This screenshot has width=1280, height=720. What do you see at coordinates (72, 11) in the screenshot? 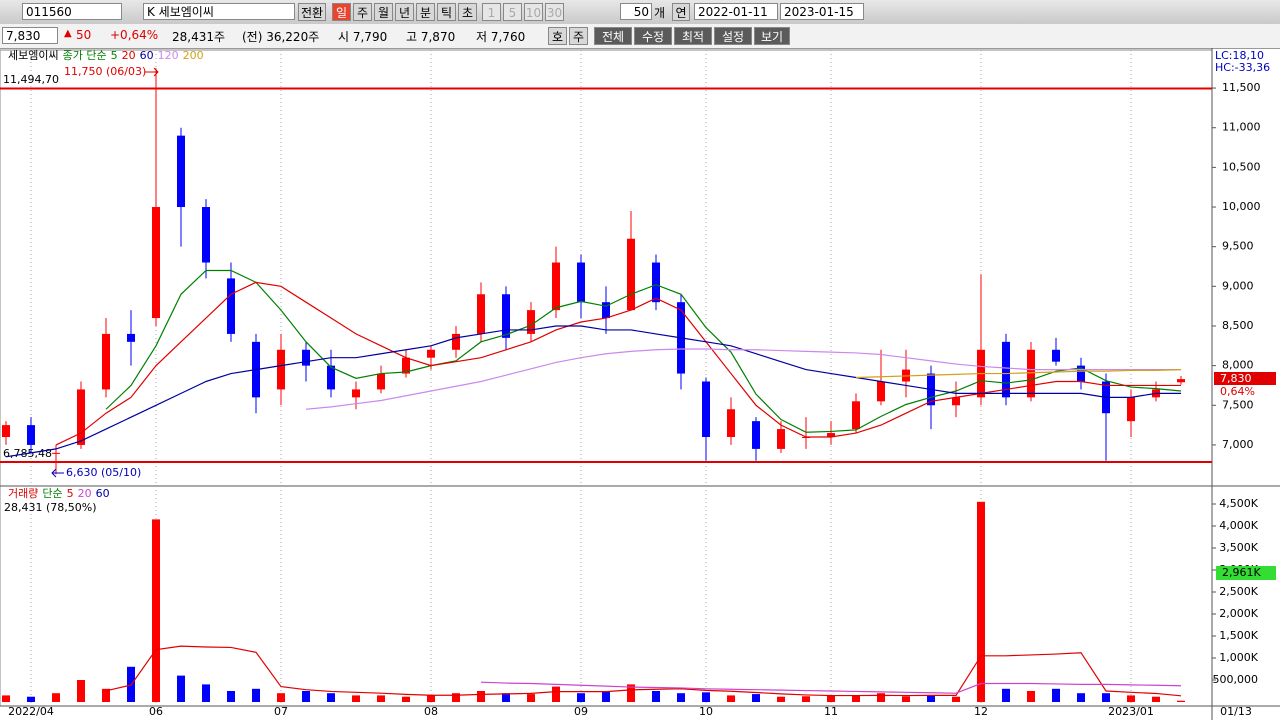
I see `code-input: 011560` at bounding box center [72, 11].